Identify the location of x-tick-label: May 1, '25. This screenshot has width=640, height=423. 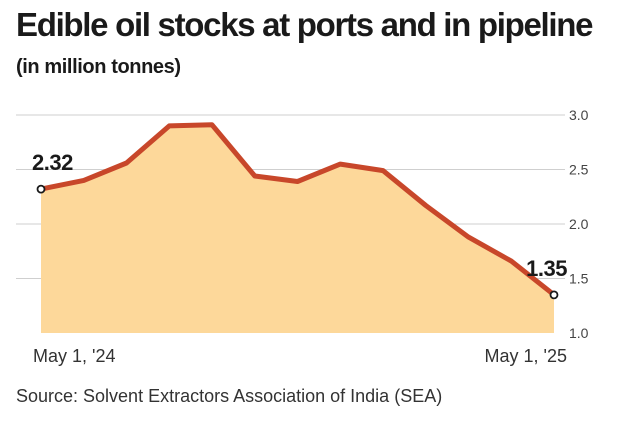
(526, 356).